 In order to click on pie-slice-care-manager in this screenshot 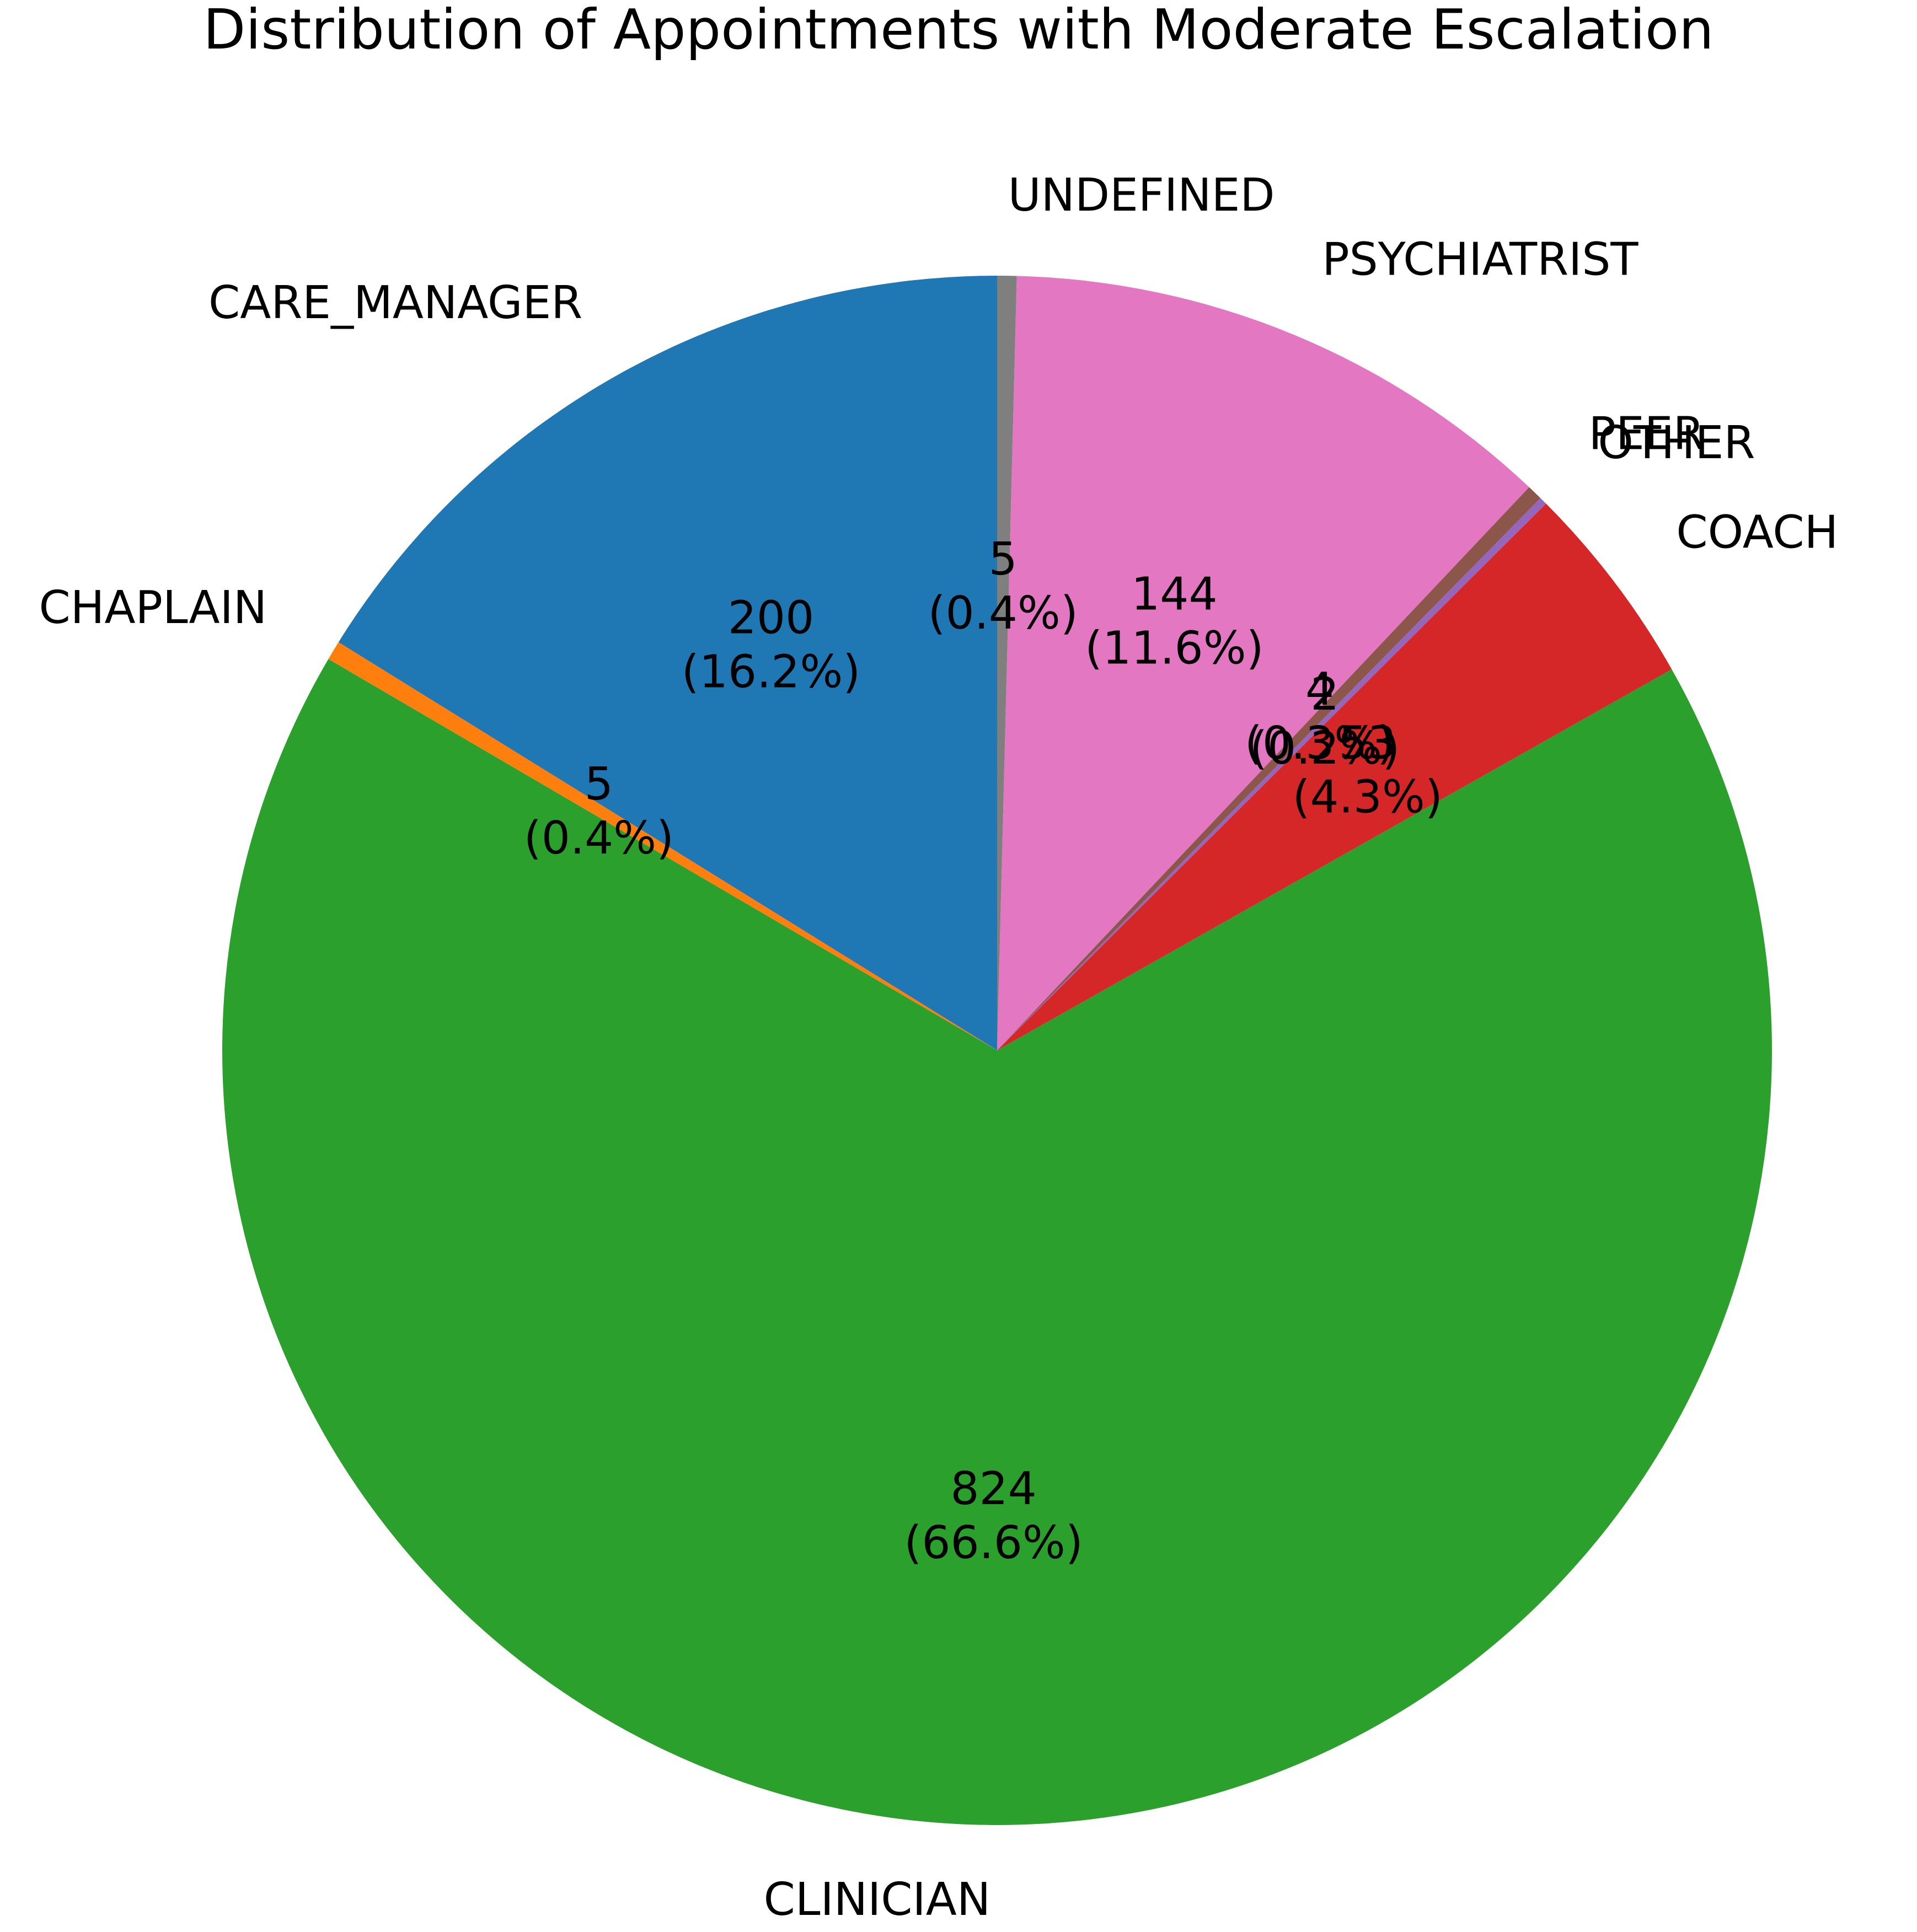, I will do `click(667, 663)`.